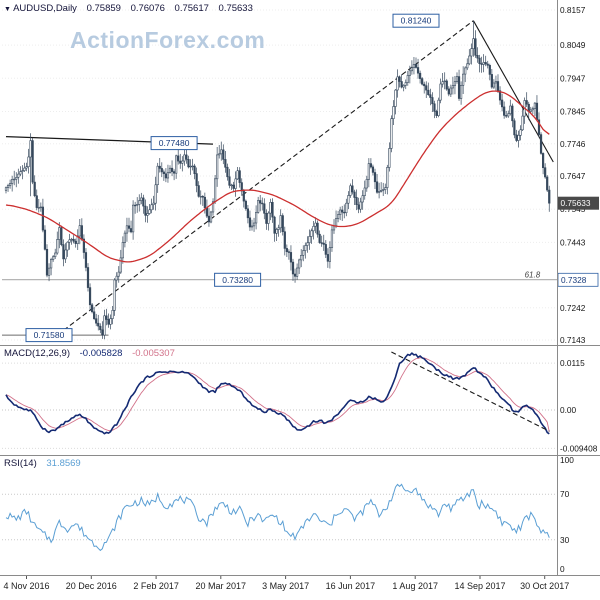  What do you see at coordinates (277, 517) in the screenshot?
I see `rsi-line` at bounding box center [277, 517].